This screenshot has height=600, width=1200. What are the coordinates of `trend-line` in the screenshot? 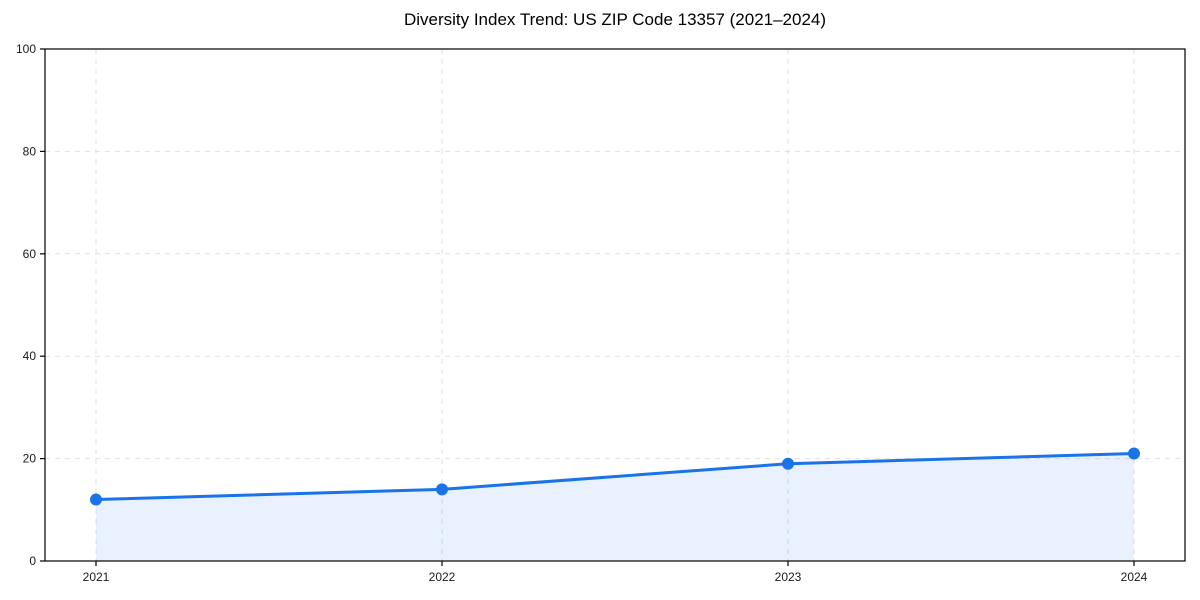 It's located at (615, 476).